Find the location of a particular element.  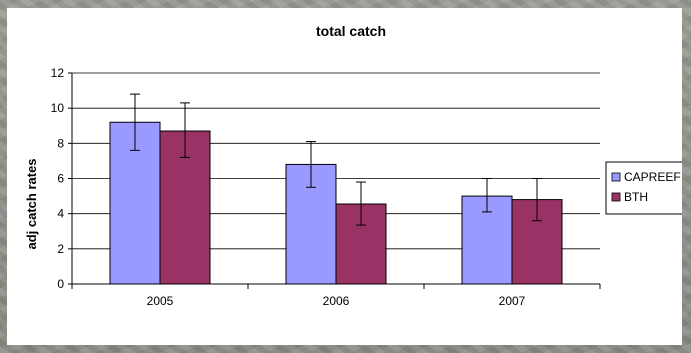

x-tick-labels: 2005 2006 2007 is located at coordinates (336, 296).